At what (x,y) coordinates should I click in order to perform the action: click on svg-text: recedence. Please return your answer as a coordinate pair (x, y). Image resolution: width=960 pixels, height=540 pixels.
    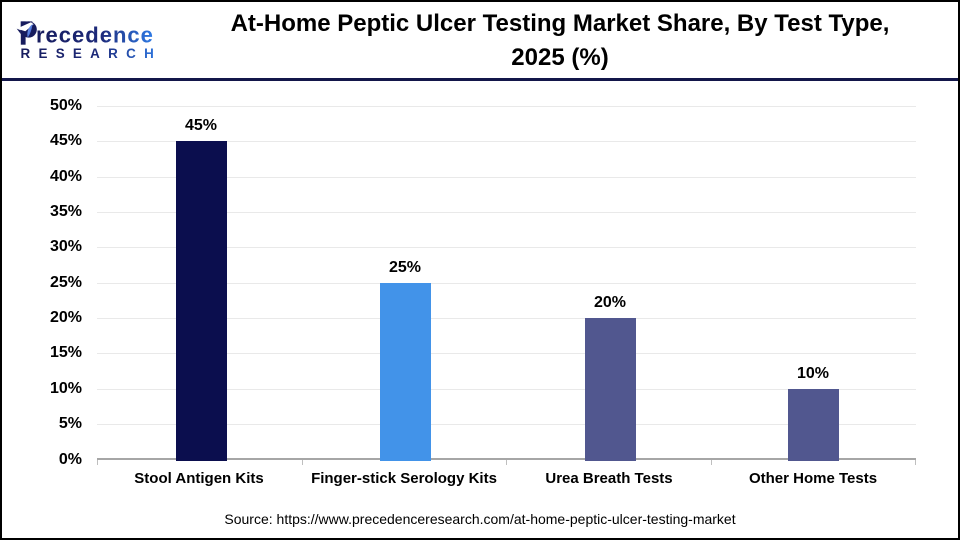
    Looking at the image, I should click on (95, 34).